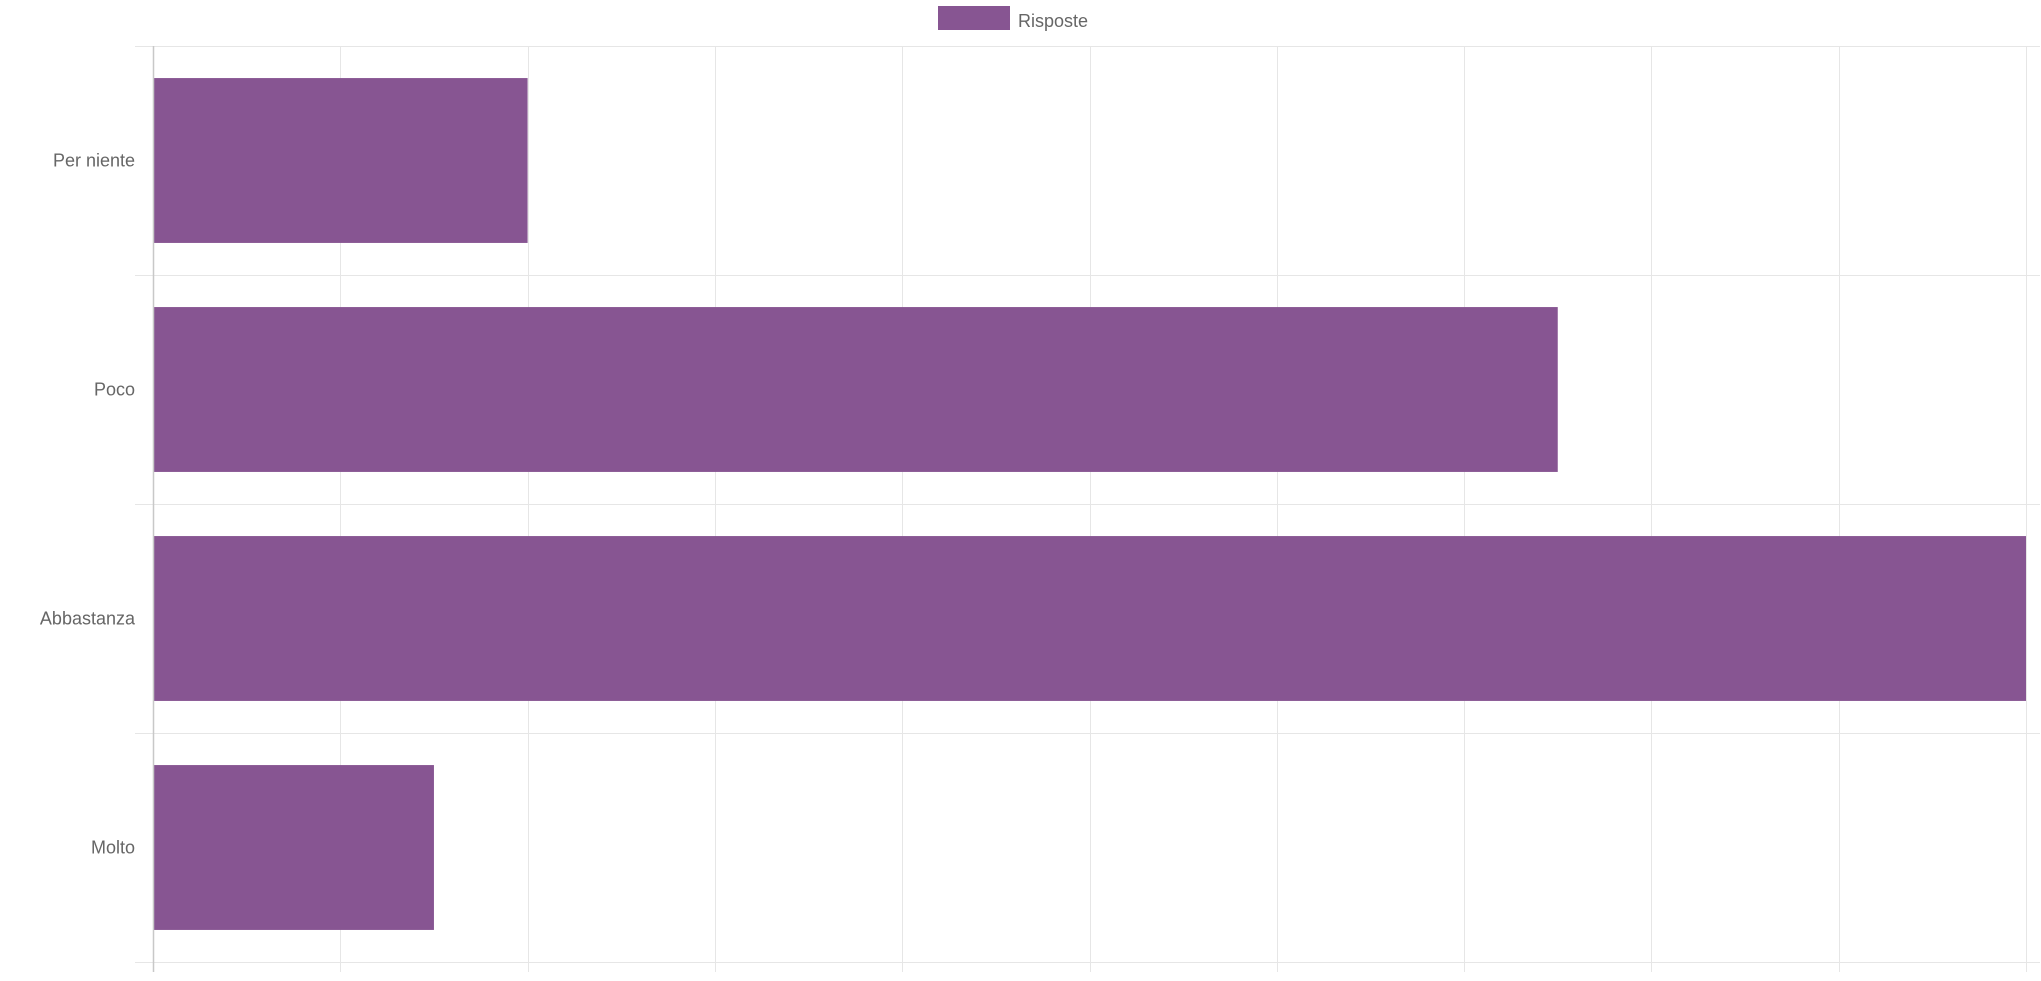 This screenshot has width=2041, height=981. Describe the element at coordinates (94, 161) in the screenshot. I see `category-label: Per niente` at that location.